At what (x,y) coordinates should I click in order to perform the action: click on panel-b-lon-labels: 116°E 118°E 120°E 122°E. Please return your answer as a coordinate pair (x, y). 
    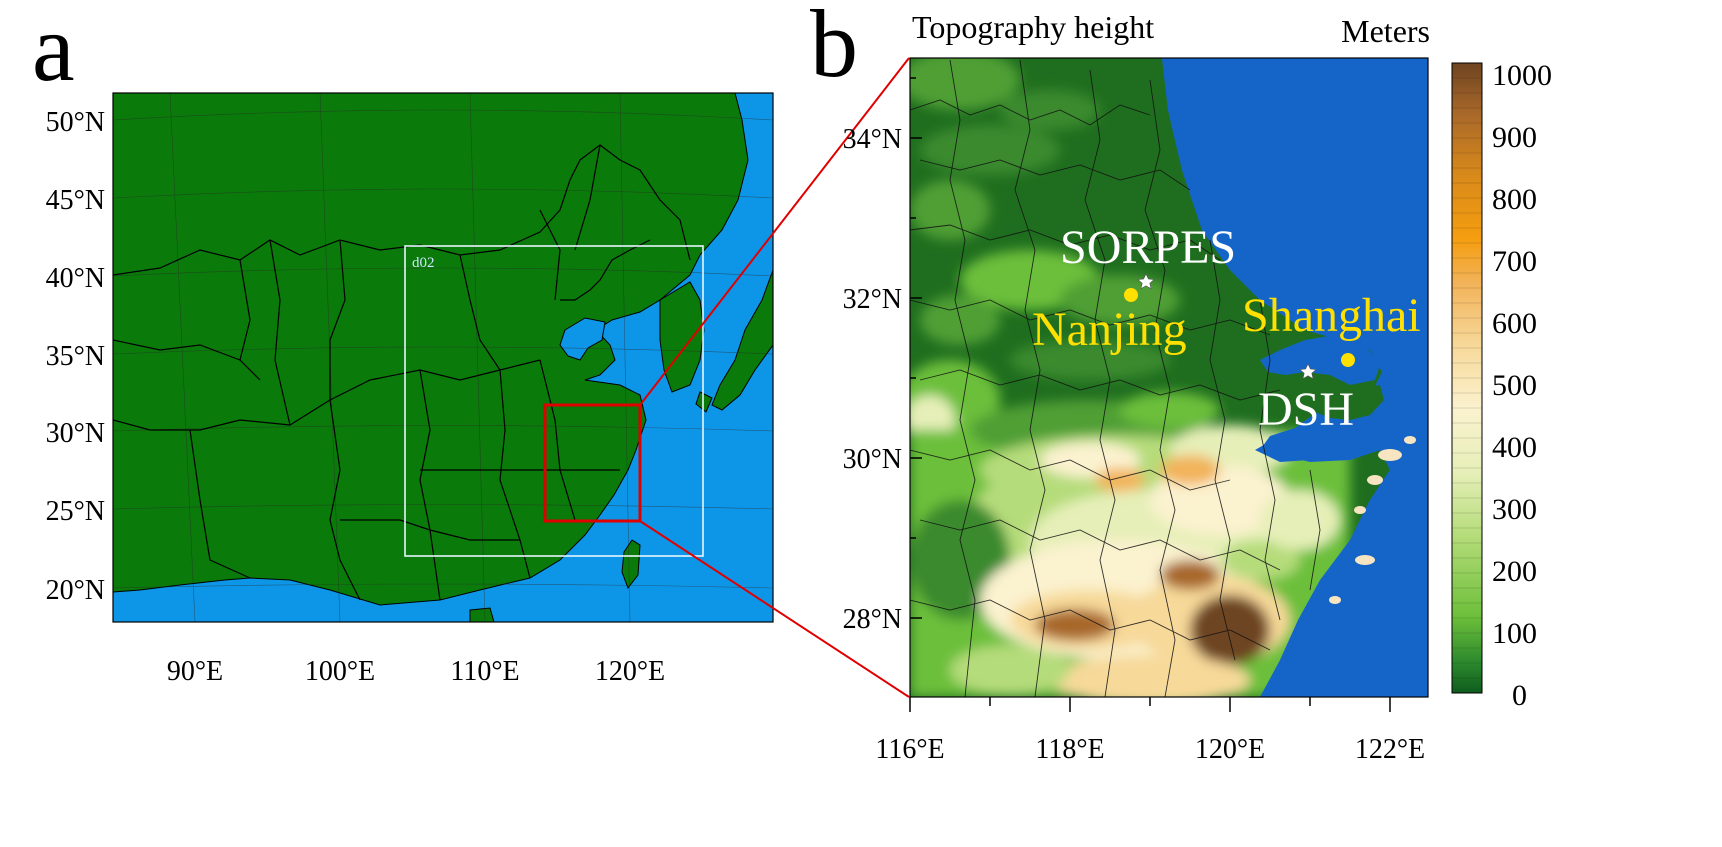
    Looking at the image, I should click on (1150, 749).